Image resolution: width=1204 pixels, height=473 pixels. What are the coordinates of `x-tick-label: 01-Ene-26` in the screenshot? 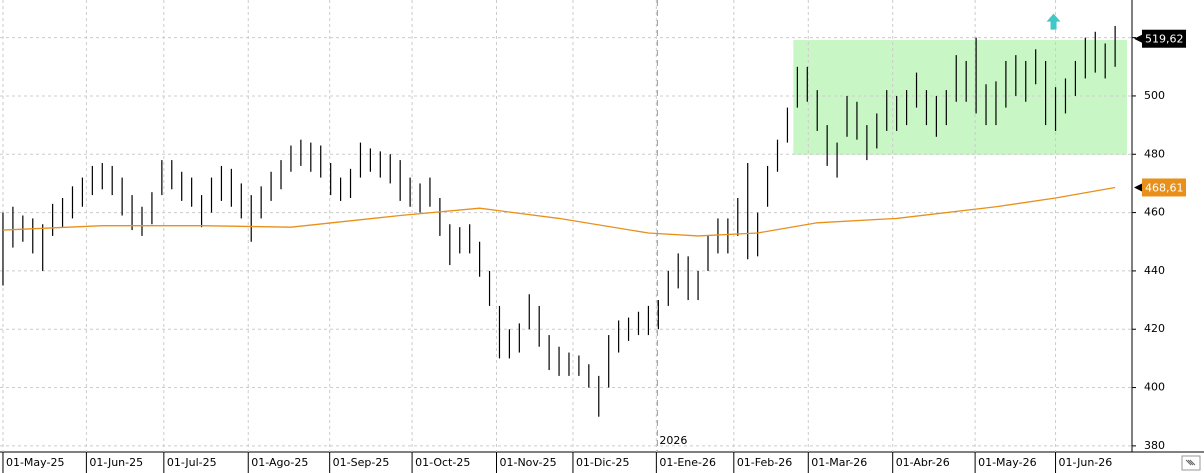 It's located at (687, 462).